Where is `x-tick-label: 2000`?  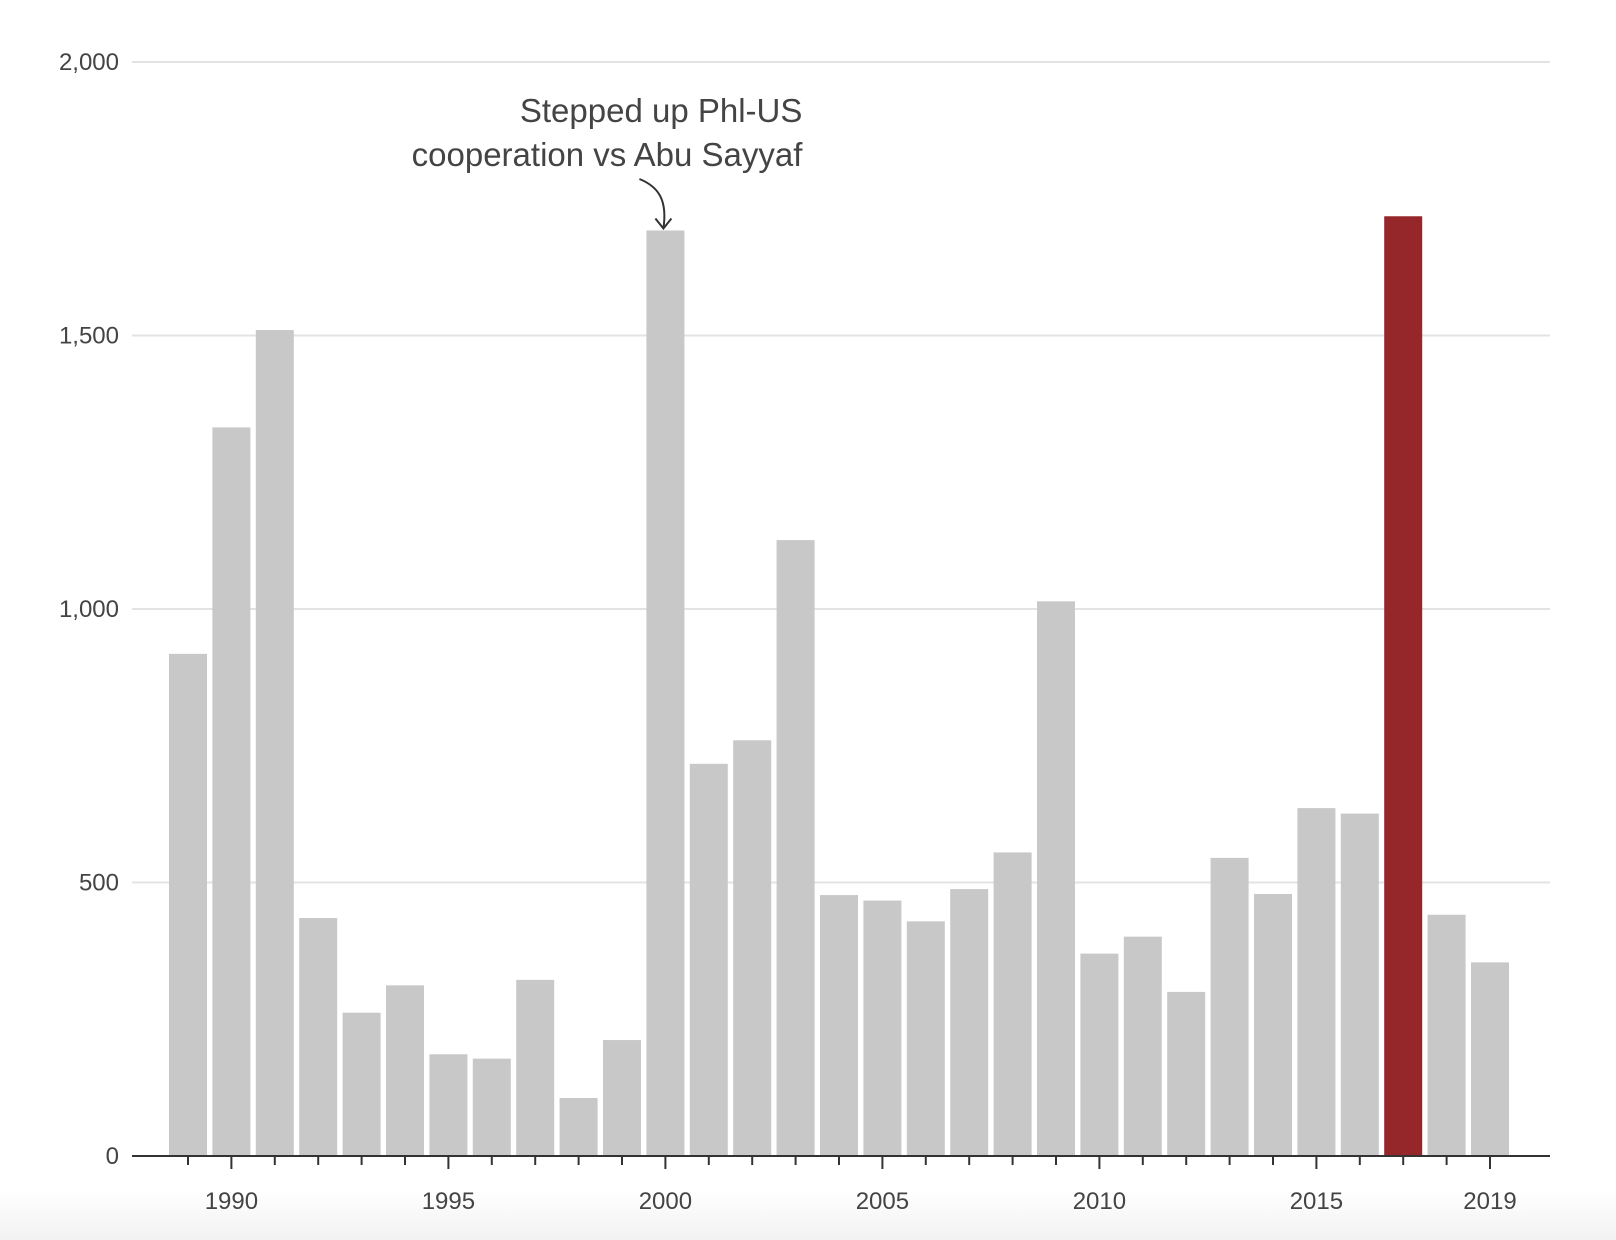 x-tick-label: 2000 is located at coordinates (665, 1201).